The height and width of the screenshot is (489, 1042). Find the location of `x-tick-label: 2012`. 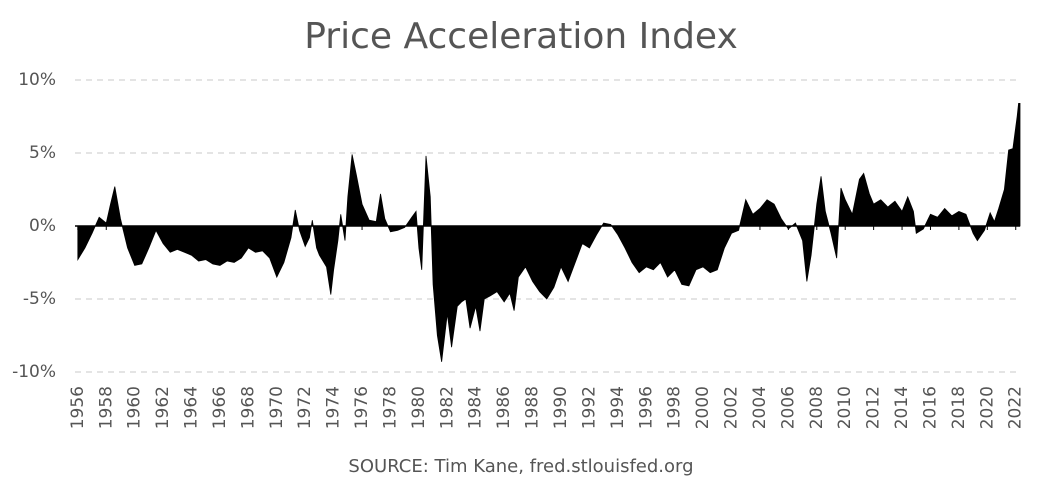

x-tick-label: 2012 is located at coordinates (874, 407).